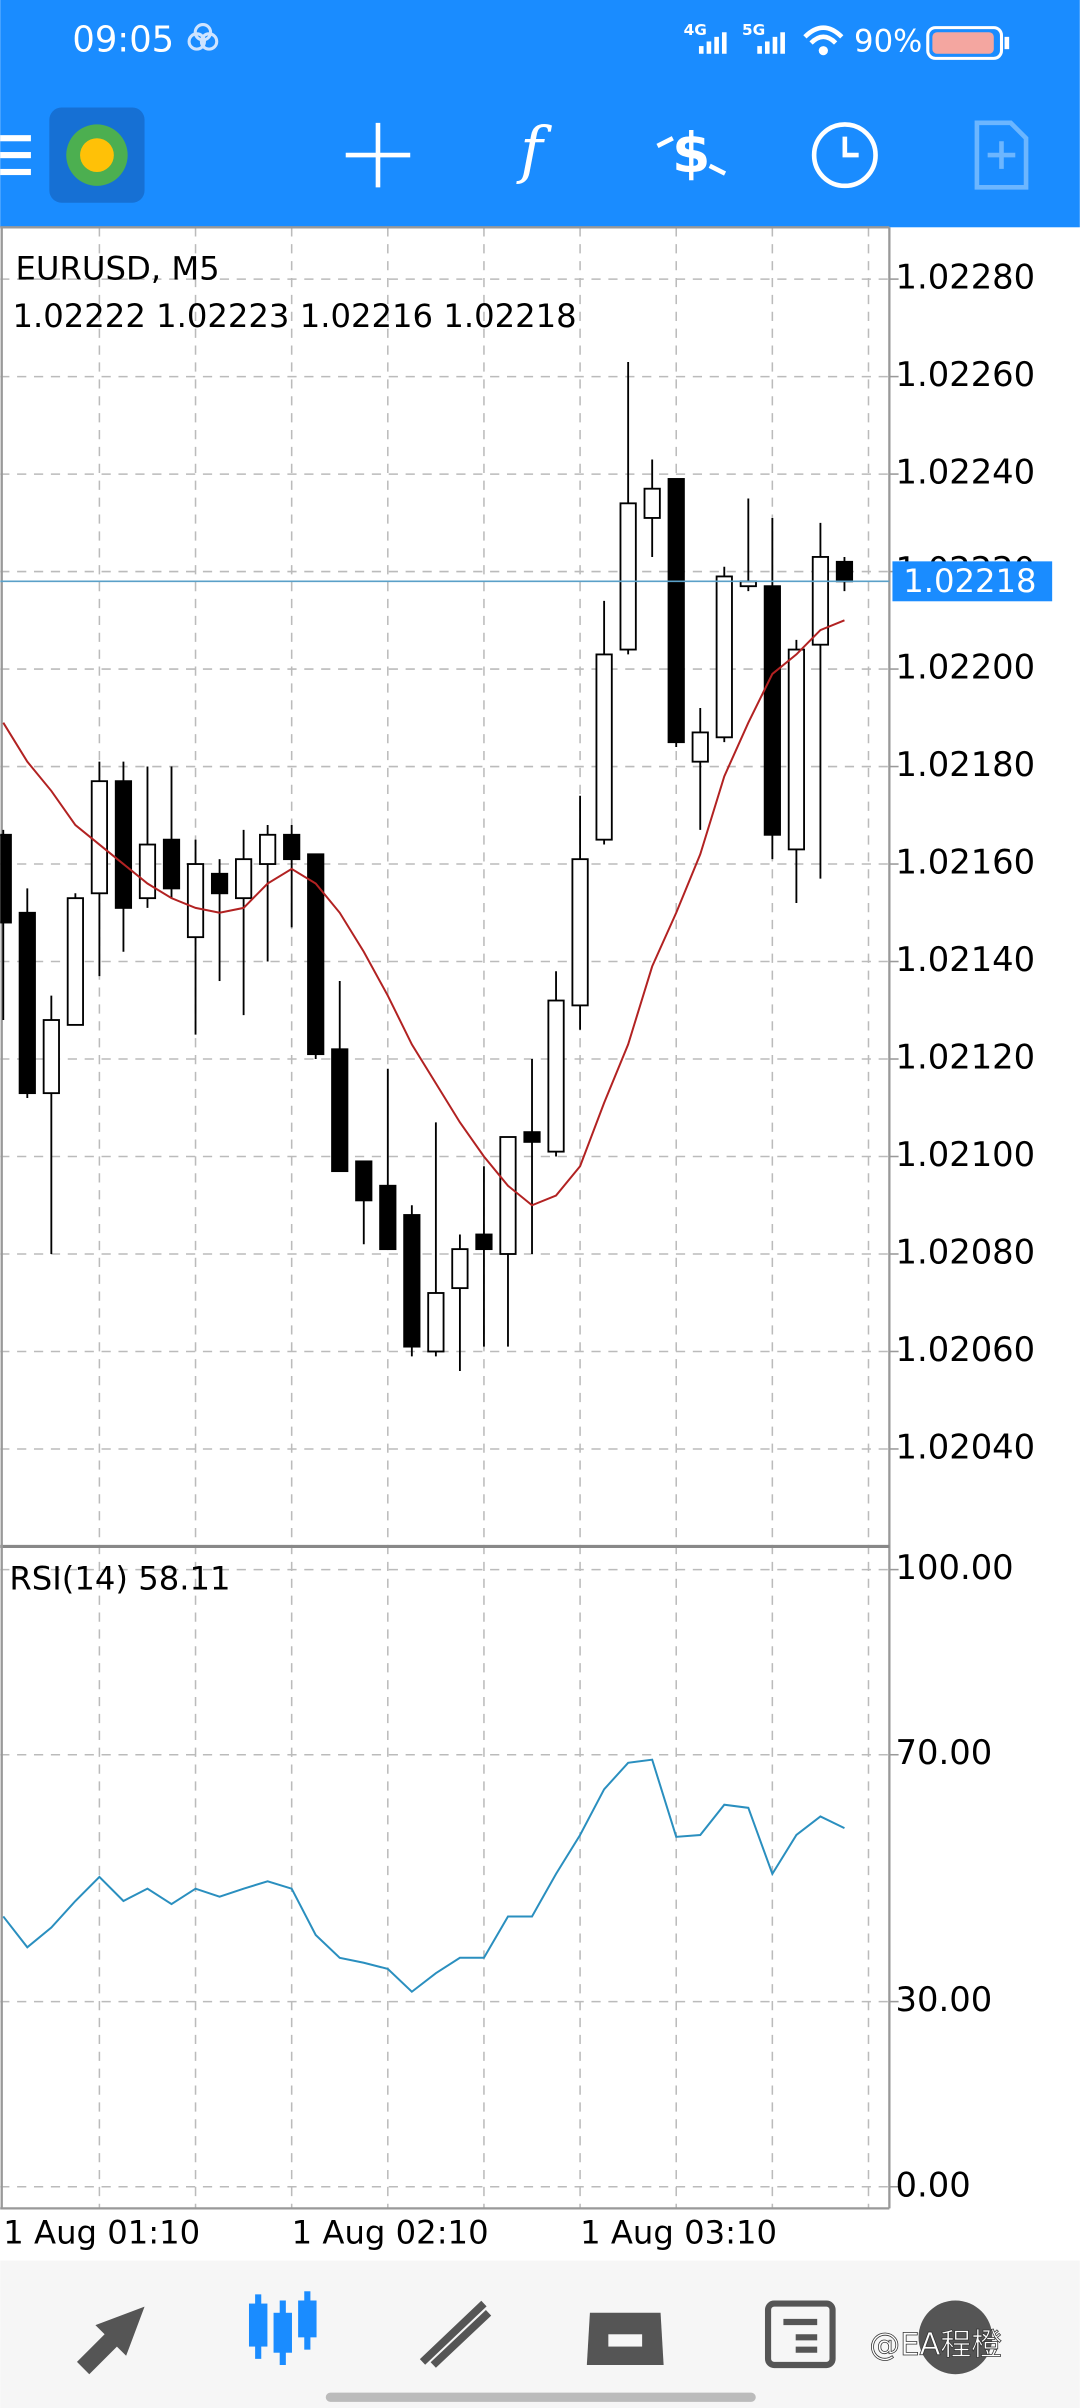 This screenshot has height=2408, width=1080. I want to click on y-tick-label: 0.00, so click(933, 2184).